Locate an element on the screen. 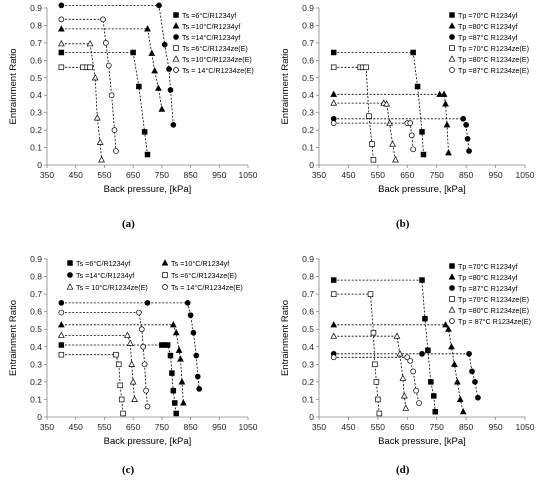  legend-label: Tp =70°C R1234ze(E) is located at coordinates (493, 299).